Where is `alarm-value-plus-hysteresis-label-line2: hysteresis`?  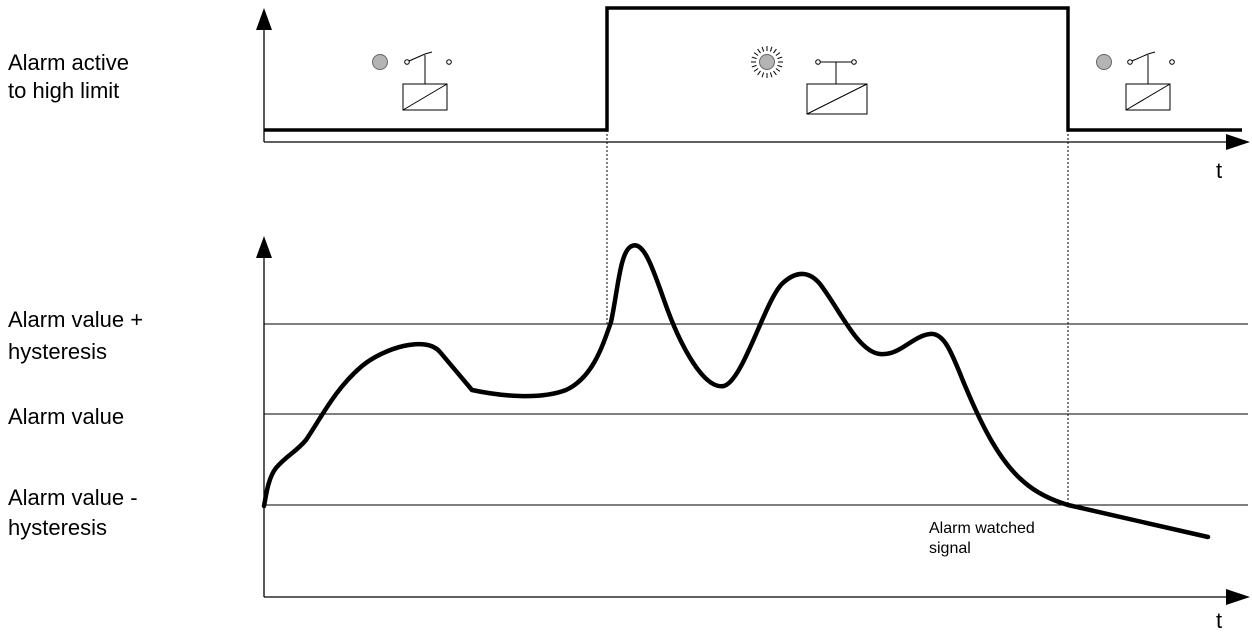
alarm-value-plus-hysteresis-label-line2: hysteresis is located at coordinates (58, 351).